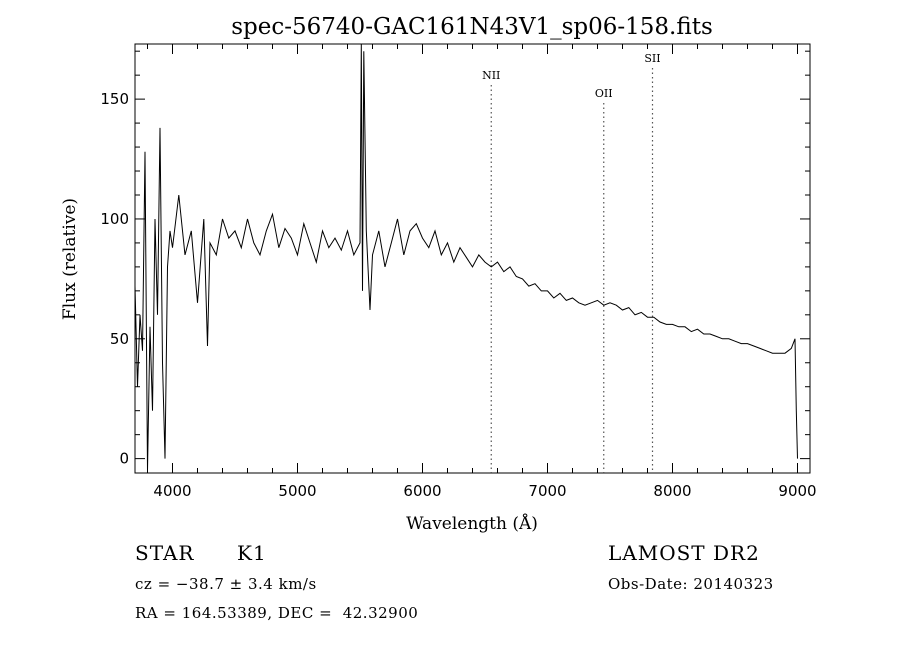  Describe the element at coordinates (684, 553) in the screenshot. I see `survey-name: LAMOST DR2` at that location.